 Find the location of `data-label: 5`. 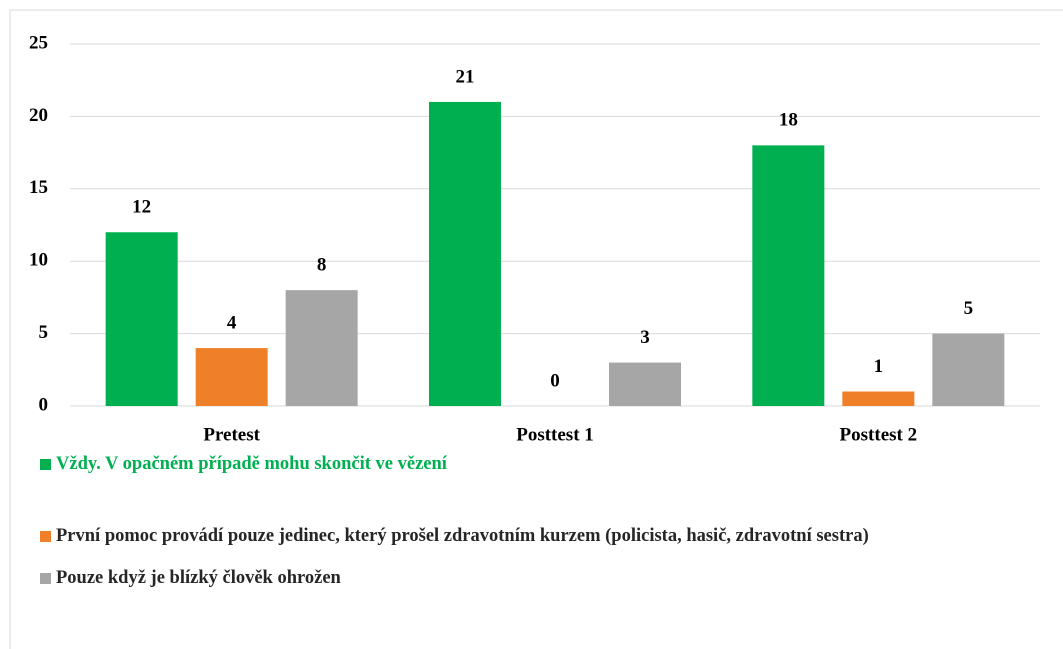

data-label: 5 is located at coordinates (969, 308).